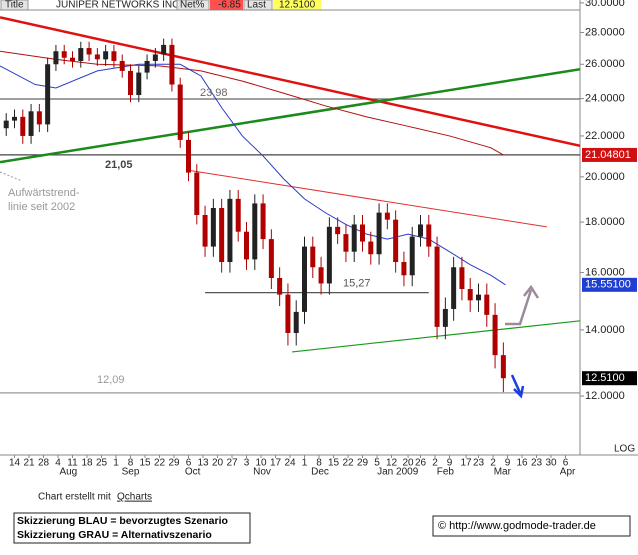 This screenshot has width=638, height=555. Describe the element at coordinates (503, 472) in the screenshot. I see `month-label: Mar` at that location.